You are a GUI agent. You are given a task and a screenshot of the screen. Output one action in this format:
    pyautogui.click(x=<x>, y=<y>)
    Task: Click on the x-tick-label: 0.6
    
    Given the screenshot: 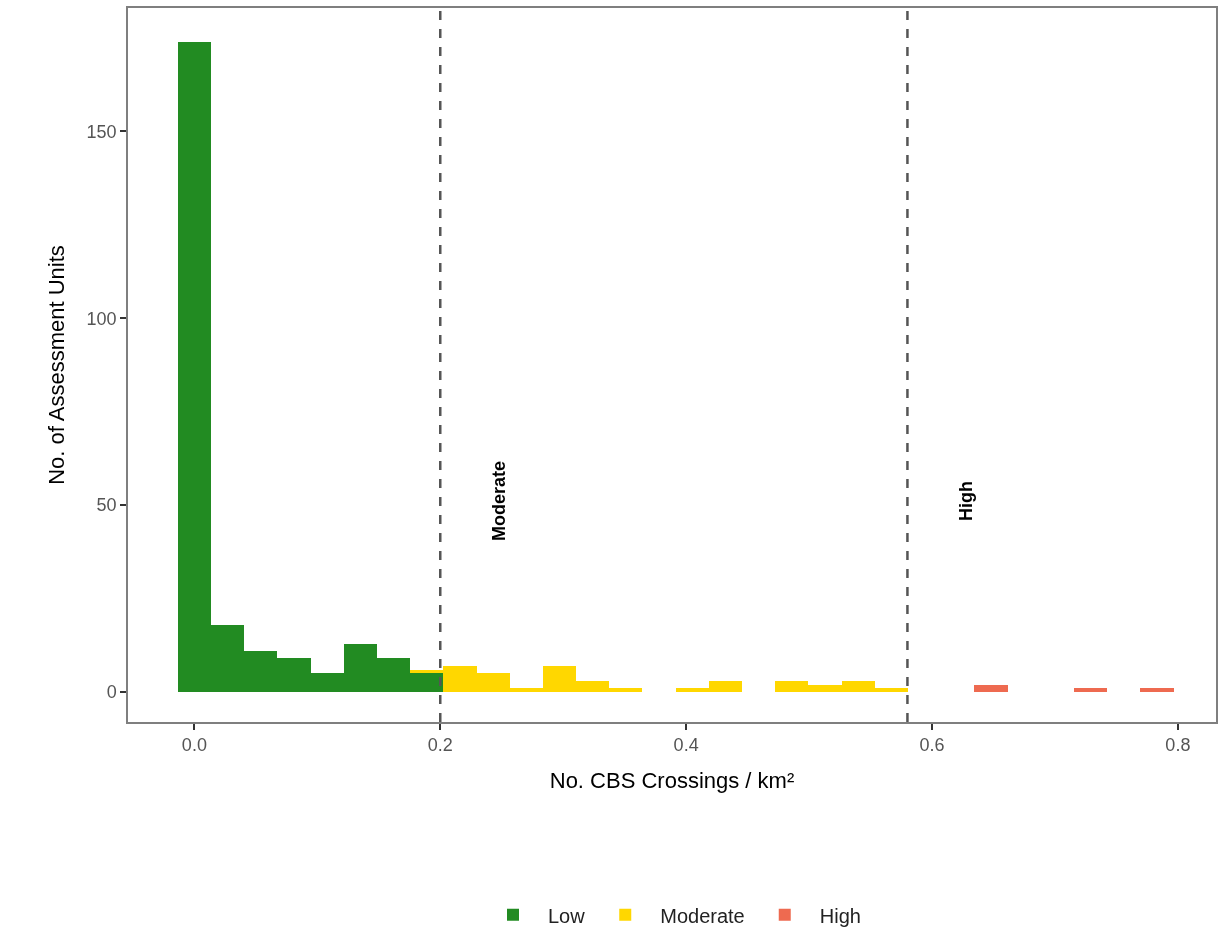 What is the action you would take?
    pyautogui.click(x=932, y=745)
    